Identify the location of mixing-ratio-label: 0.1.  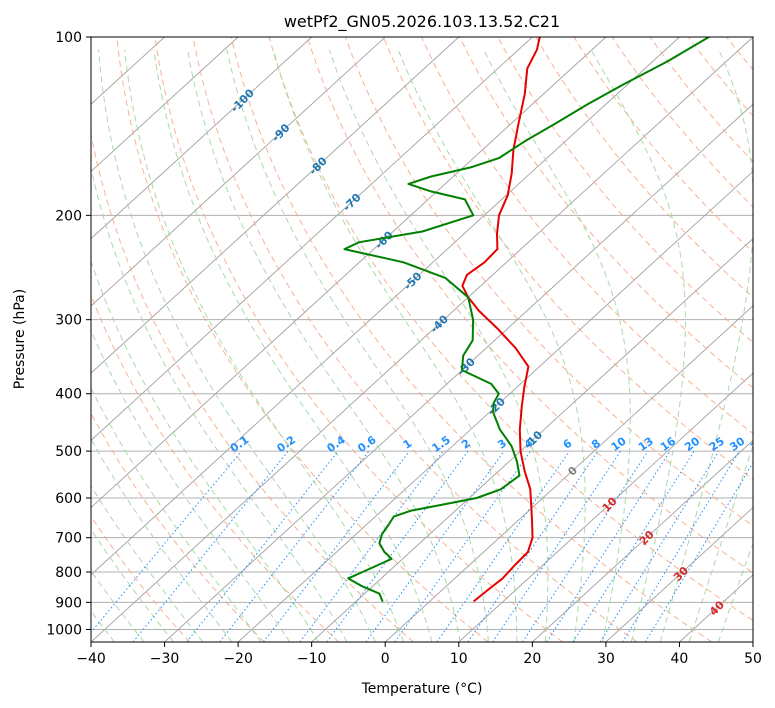
(239, 444).